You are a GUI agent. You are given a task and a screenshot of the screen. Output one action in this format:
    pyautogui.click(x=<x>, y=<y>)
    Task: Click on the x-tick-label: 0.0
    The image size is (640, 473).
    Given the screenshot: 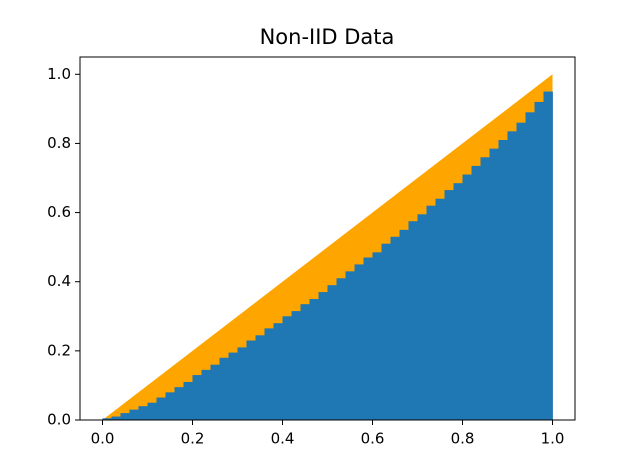 What is the action you would take?
    pyautogui.click(x=103, y=439)
    